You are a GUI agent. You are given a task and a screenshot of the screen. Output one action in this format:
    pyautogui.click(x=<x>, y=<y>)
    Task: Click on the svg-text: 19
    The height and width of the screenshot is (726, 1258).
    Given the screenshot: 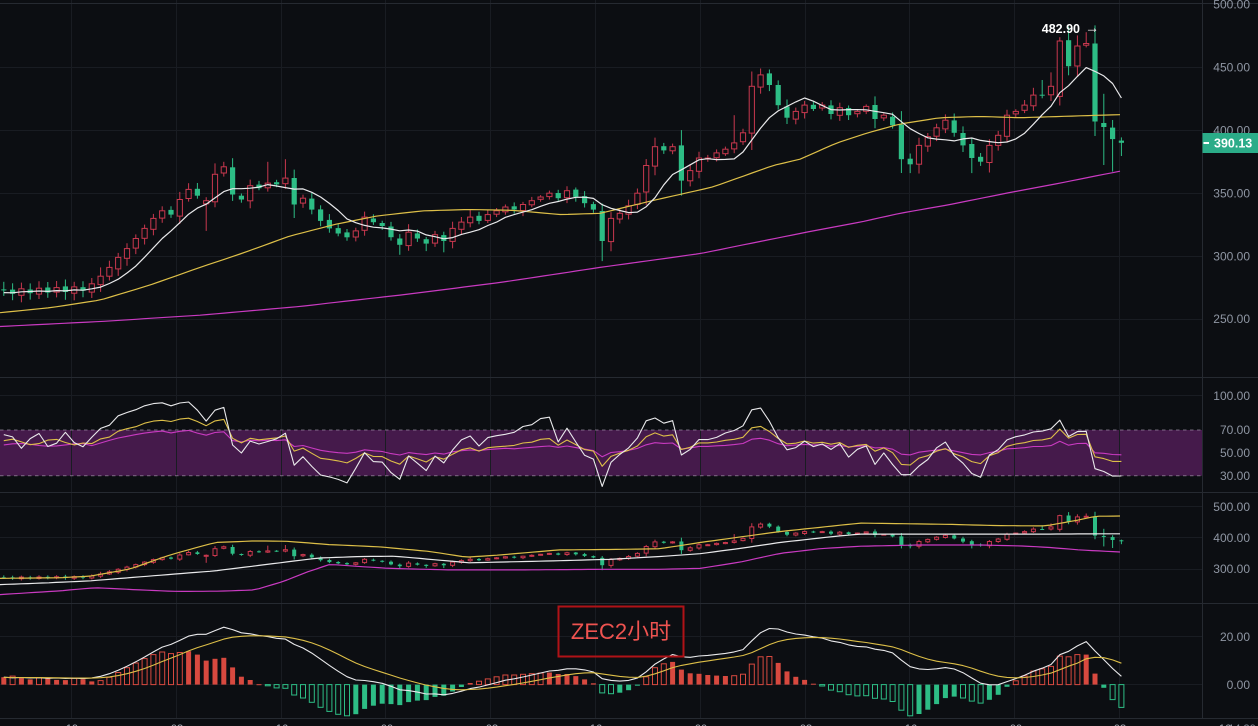 What is the action you would take?
    pyautogui.click(x=72, y=724)
    